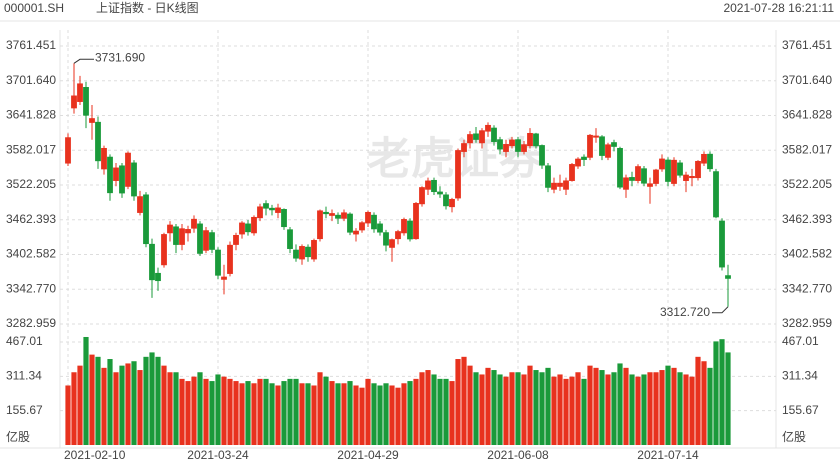 This screenshot has width=840, height=470. What do you see at coordinates (24, 410) in the screenshot?
I see `volume-tick-label: 155.67` at bounding box center [24, 410].